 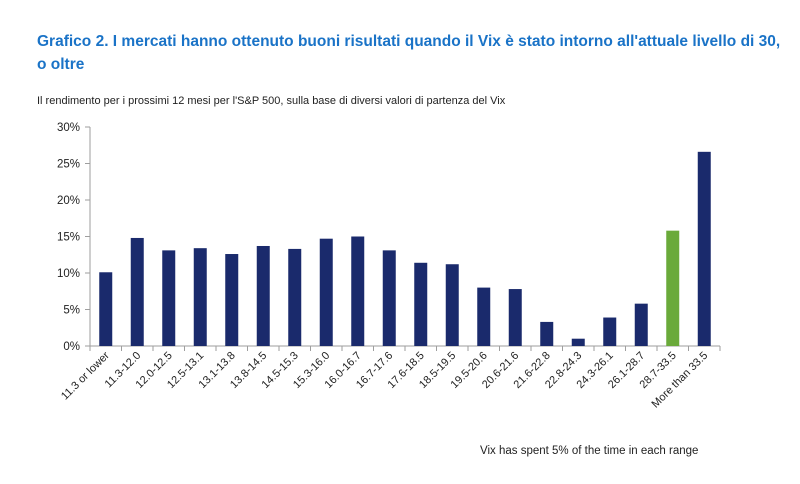 I want to click on y-tick-label: 30%, so click(x=68, y=128).